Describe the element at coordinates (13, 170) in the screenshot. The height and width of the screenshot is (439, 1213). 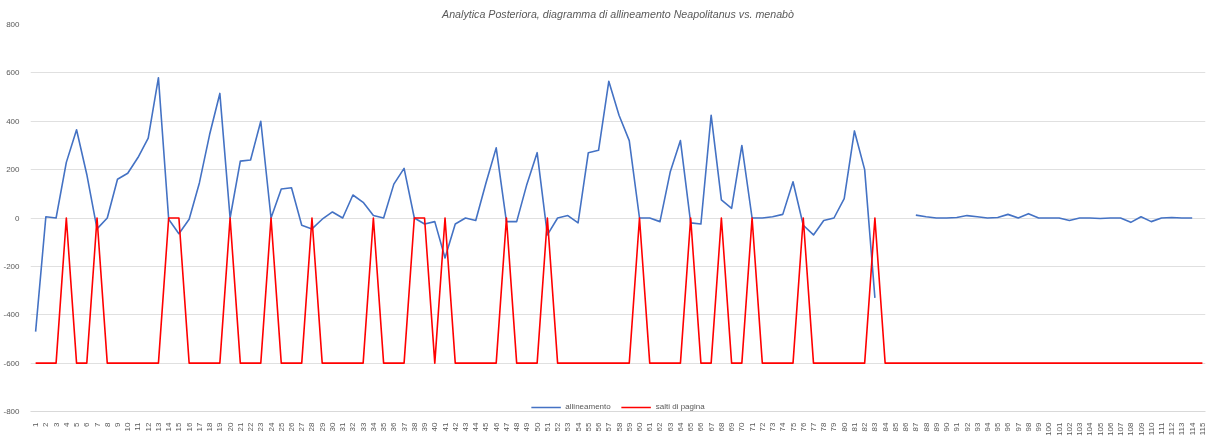
I see `y-tick-label: 200` at that location.